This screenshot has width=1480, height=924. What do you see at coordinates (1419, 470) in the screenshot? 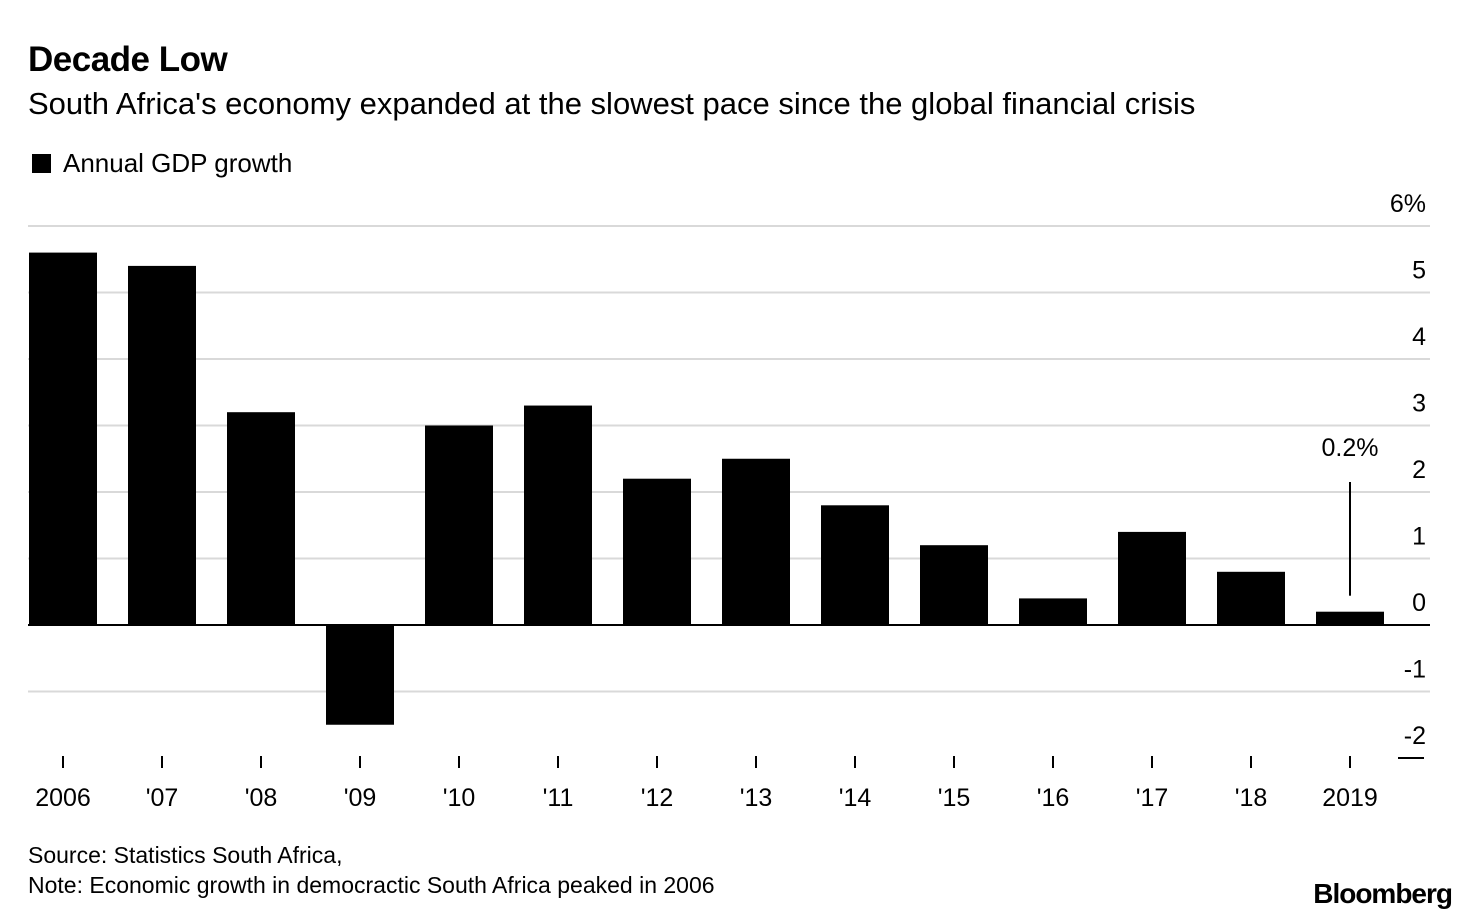
I see `y-tick-label: 2` at bounding box center [1419, 470].